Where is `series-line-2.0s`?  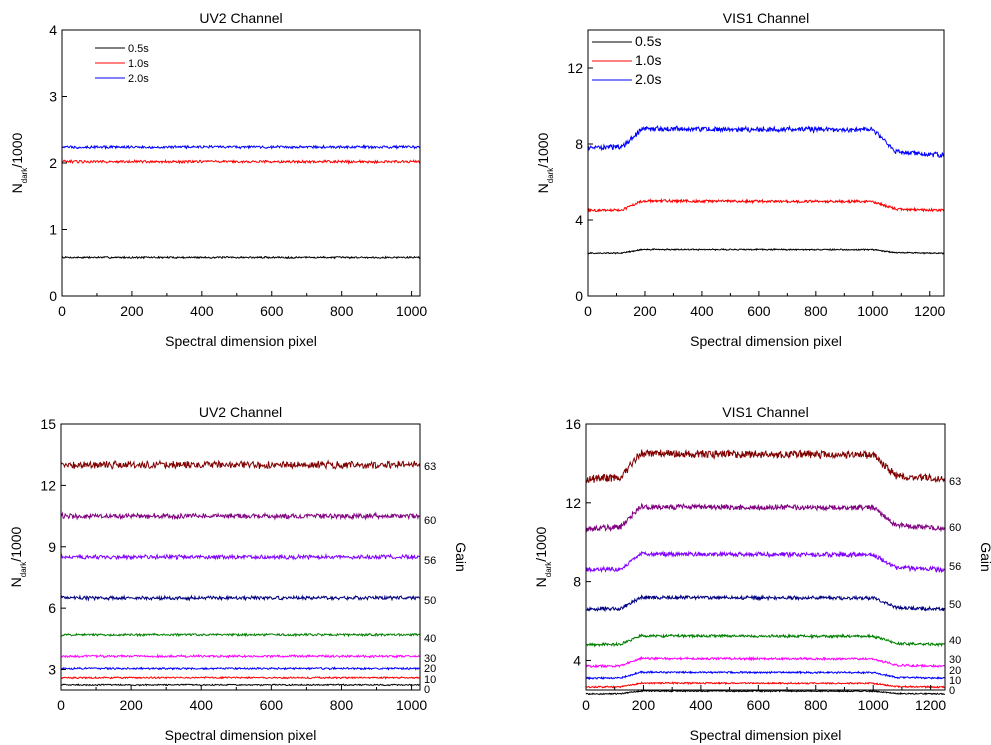
series-line-2.0s is located at coordinates (241, 147).